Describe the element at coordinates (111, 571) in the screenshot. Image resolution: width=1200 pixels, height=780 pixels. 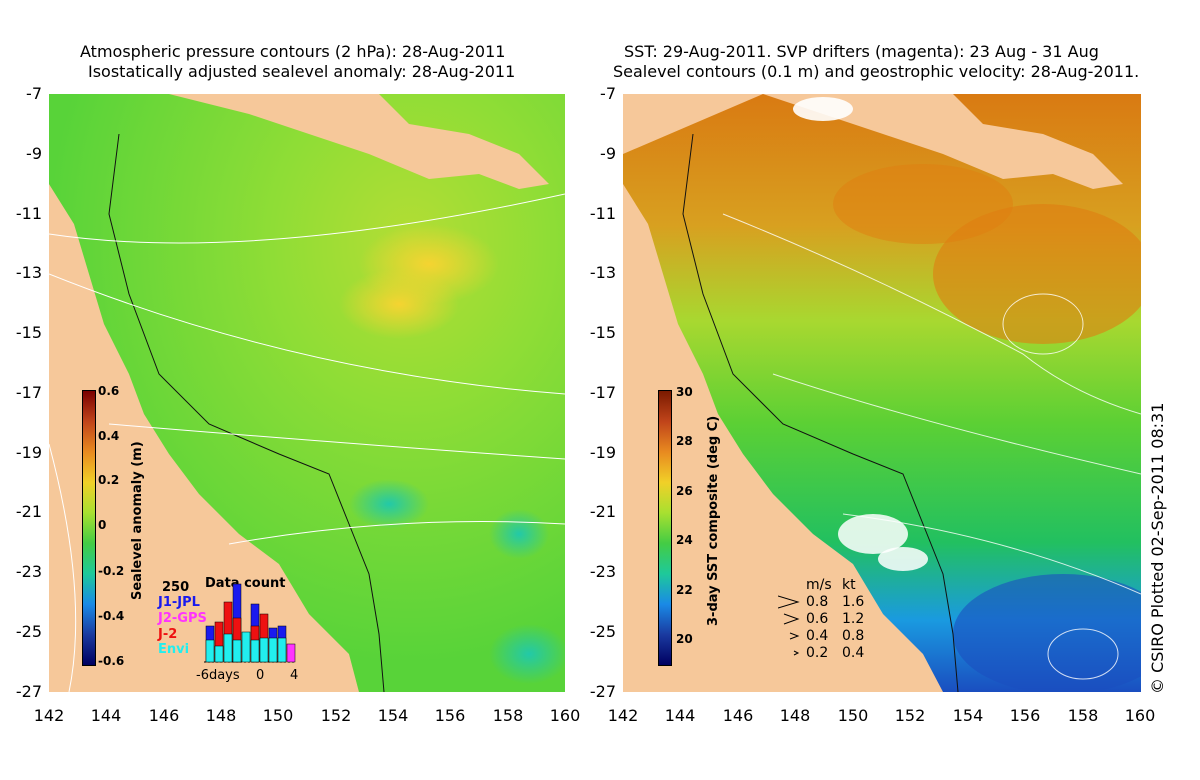
I see `cbar-tick: -0.2` at that location.